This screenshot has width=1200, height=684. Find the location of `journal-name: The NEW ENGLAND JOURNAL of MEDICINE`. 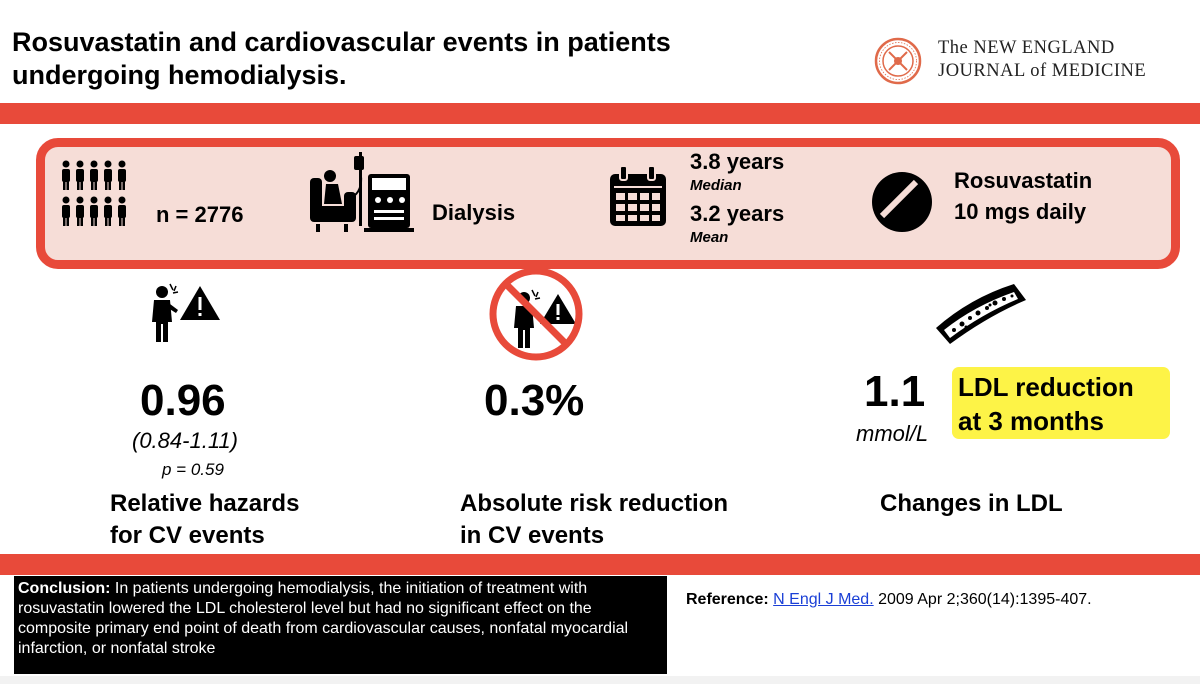

journal-name: The NEW ENGLAND JOURNAL of MEDICINE is located at coordinates (1042, 60).